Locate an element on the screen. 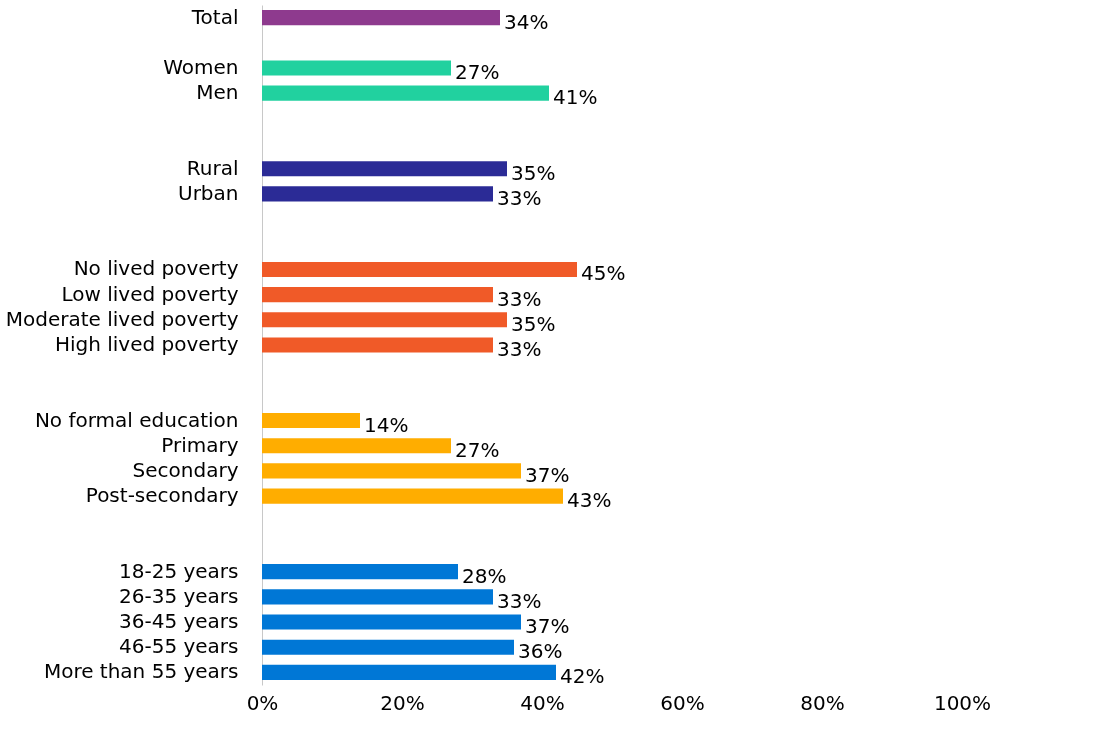  data-label: 41% is located at coordinates (575, 97).